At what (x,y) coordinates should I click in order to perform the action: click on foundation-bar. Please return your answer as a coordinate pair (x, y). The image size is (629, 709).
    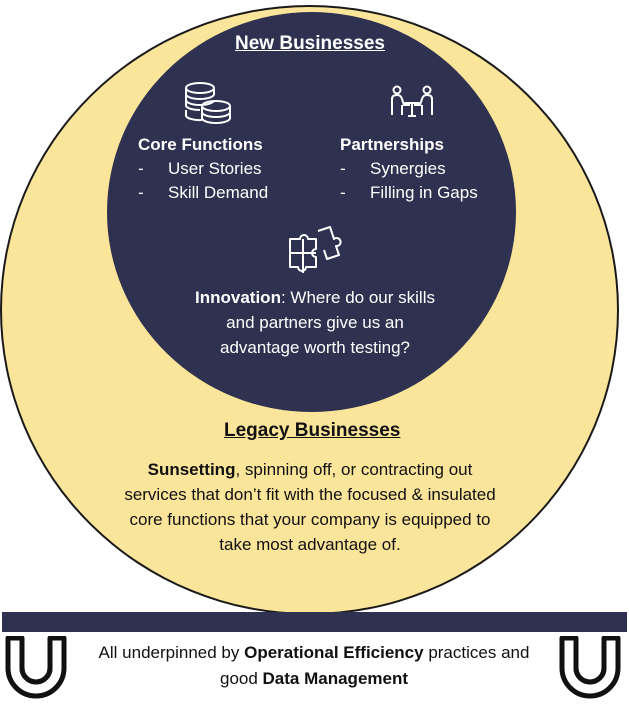
    Looking at the image, I should click on (314, 622).